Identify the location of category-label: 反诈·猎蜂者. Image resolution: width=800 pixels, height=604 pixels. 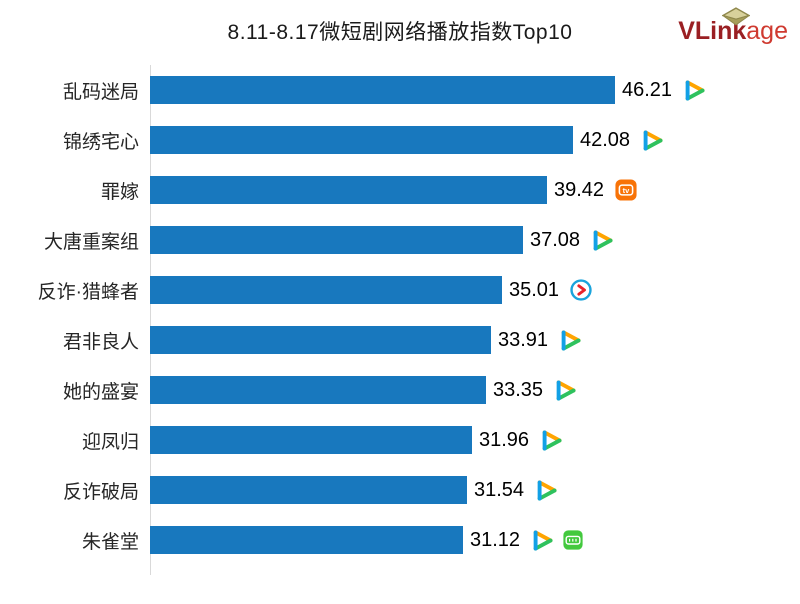
(88, 292).